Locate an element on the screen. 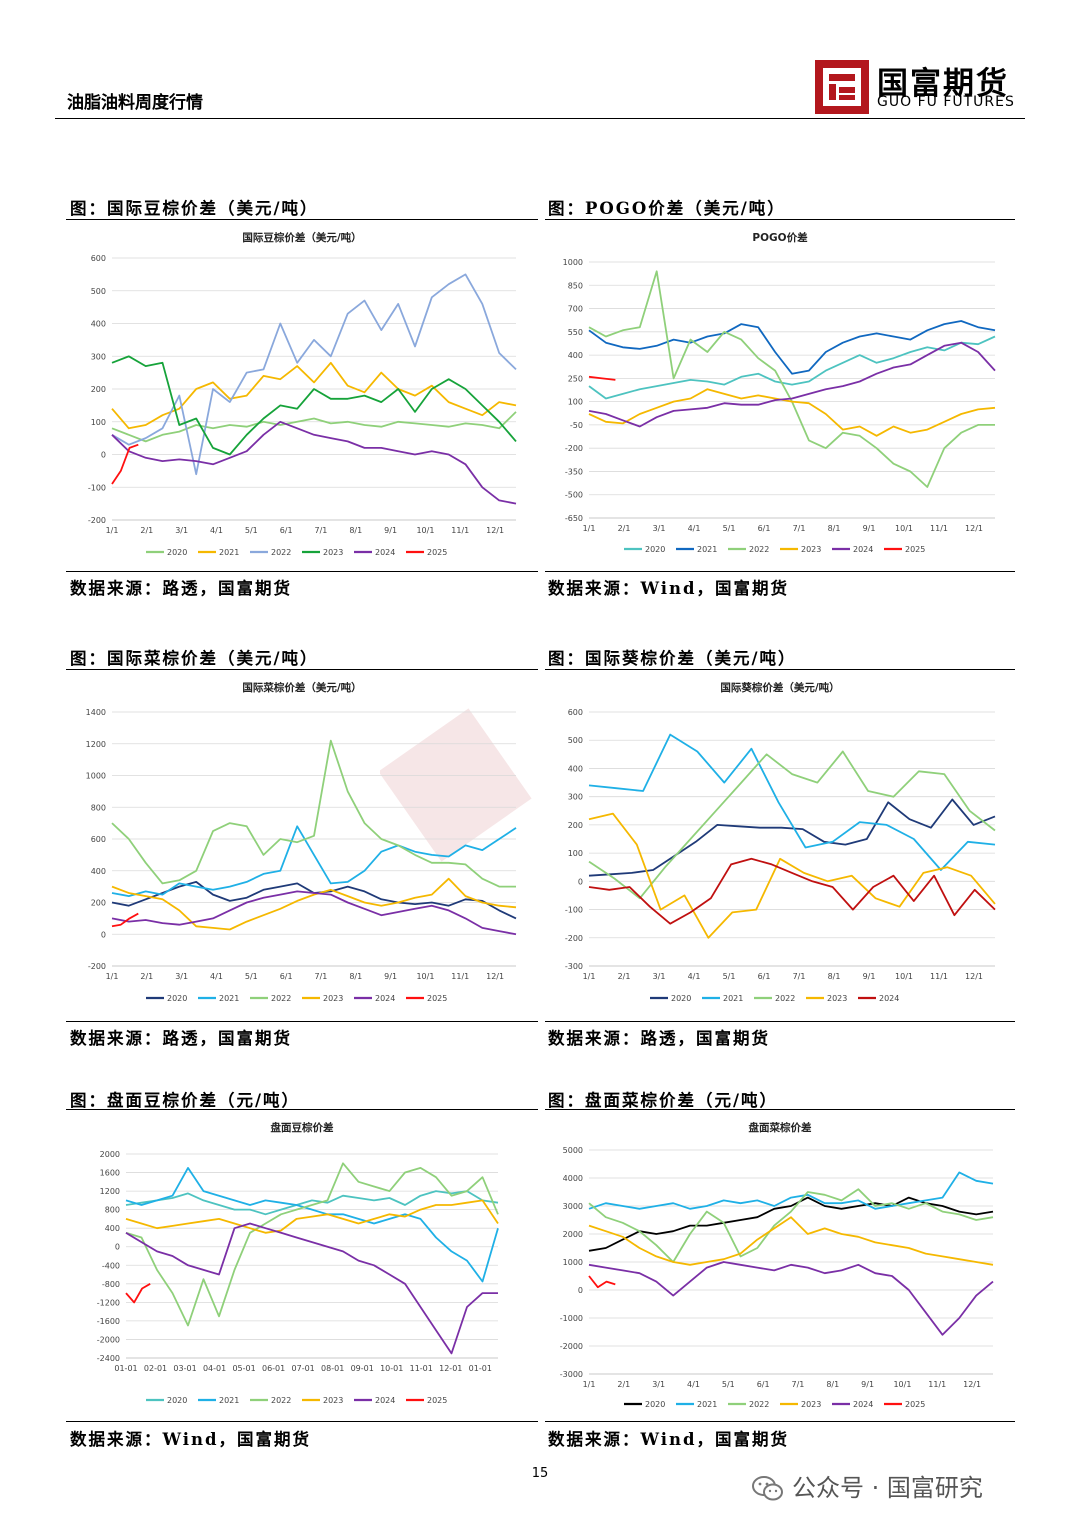  x-tick-label: 2/1 is located at coordinates (624, 528).